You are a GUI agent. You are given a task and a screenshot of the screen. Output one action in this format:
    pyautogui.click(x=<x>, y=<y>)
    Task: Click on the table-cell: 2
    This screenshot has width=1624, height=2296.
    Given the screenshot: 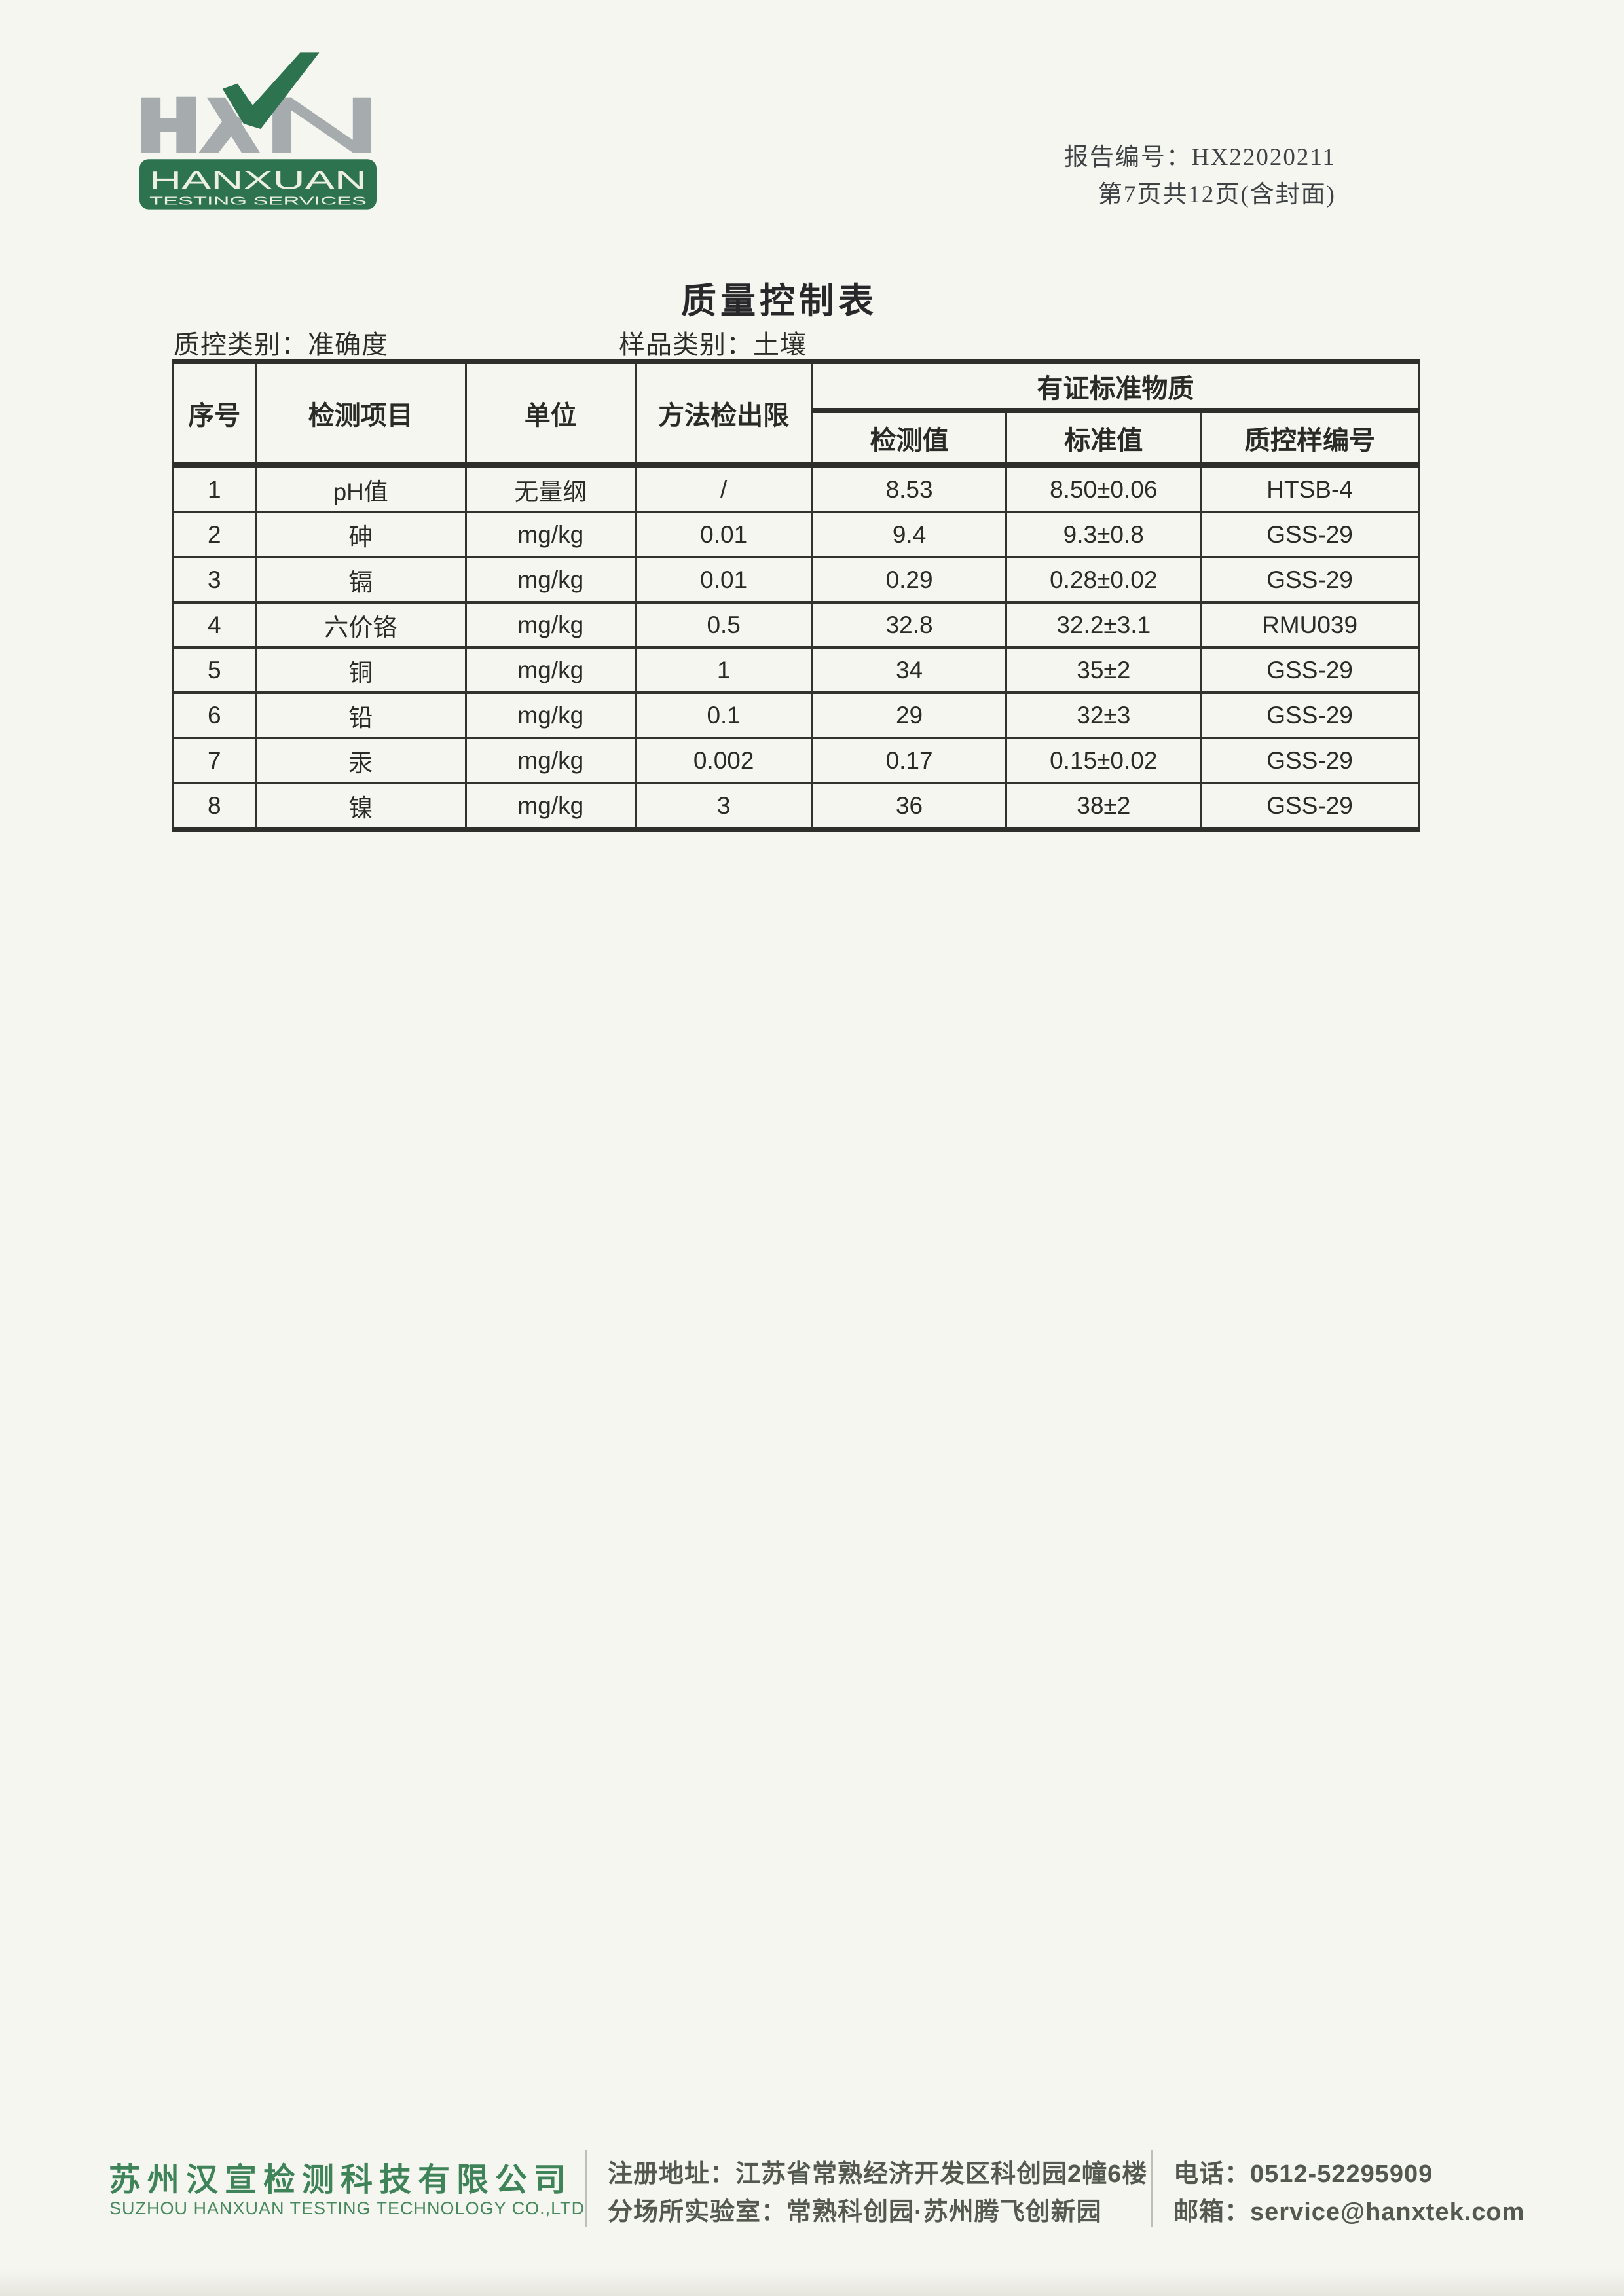 What is the action you would take?
    pyautogui.click(x=214, y=534)
    